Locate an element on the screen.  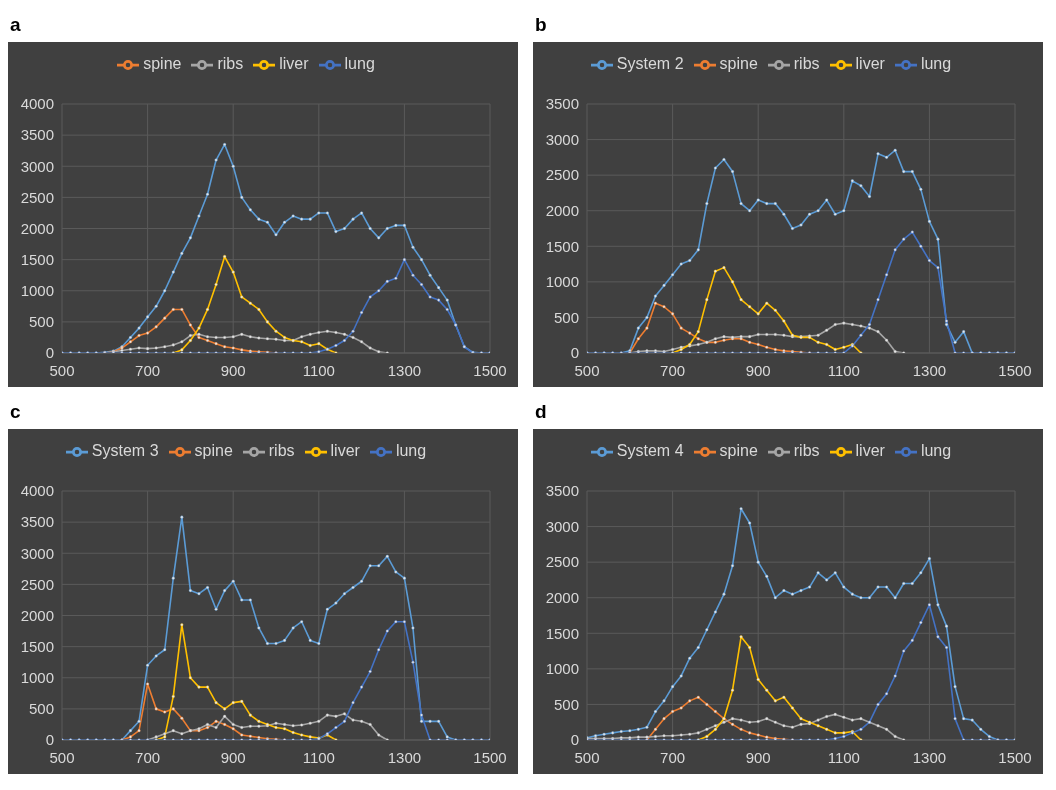
legend-label: System 3 is located at coordinates (125, 451).